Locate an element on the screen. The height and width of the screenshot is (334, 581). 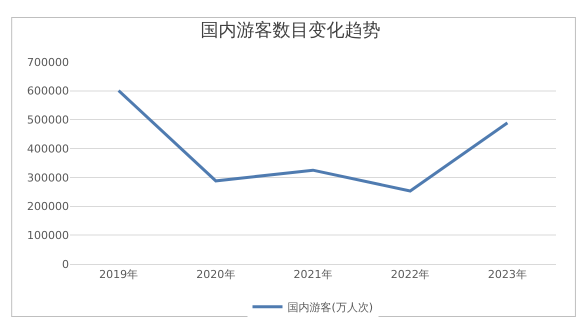
x-tick-label: 2021年 is located at coordinates (313, 275).